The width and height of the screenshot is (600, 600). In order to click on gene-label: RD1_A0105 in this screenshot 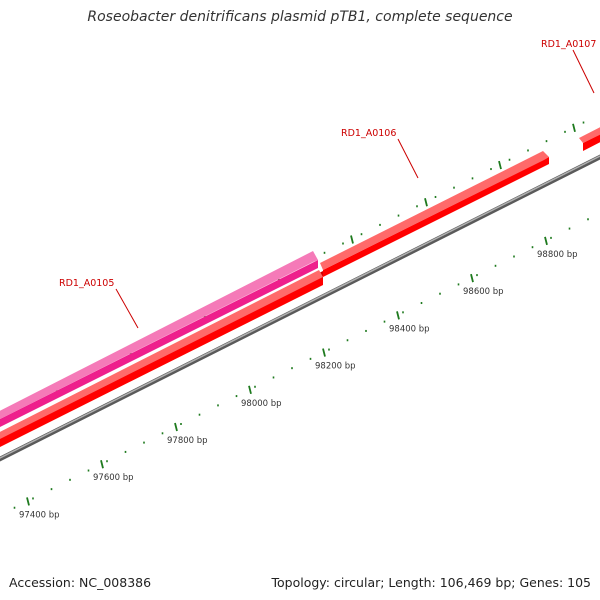, I will do `click(86, 283)`.